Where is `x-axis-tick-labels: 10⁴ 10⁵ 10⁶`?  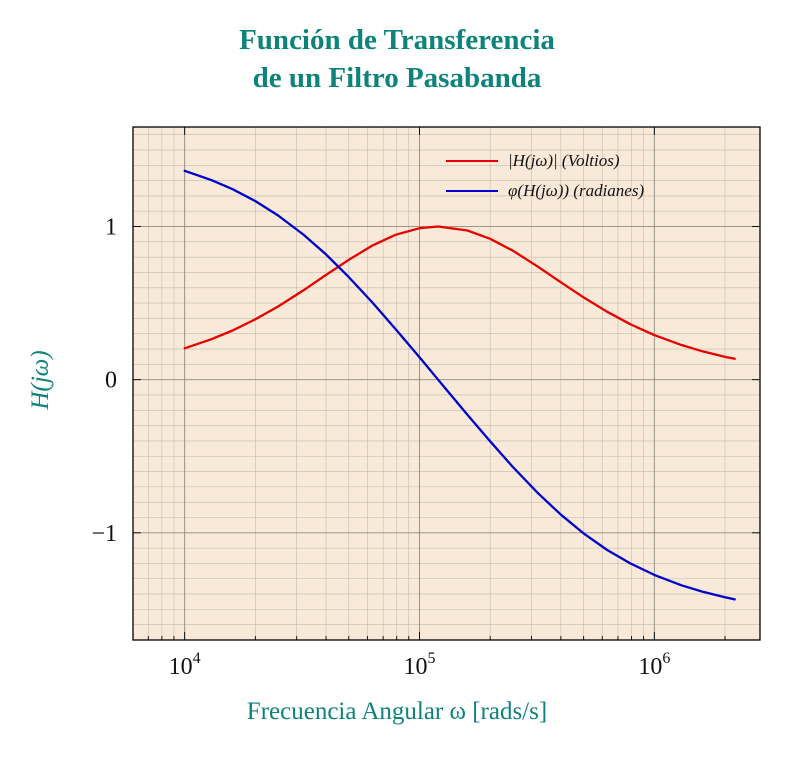
x-axis-tick-labels: 10⁴ 10⁵ 10⁶ is located at coordinates (420, 665).